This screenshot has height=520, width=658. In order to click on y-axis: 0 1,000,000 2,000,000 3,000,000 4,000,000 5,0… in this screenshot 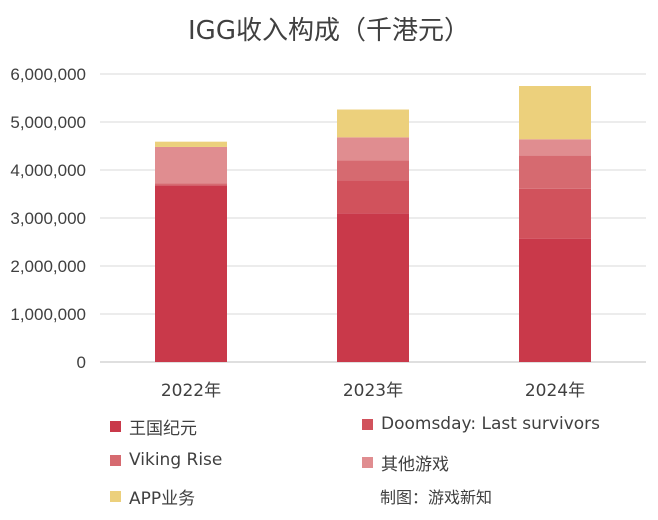, I will do `click(48, 218)`.